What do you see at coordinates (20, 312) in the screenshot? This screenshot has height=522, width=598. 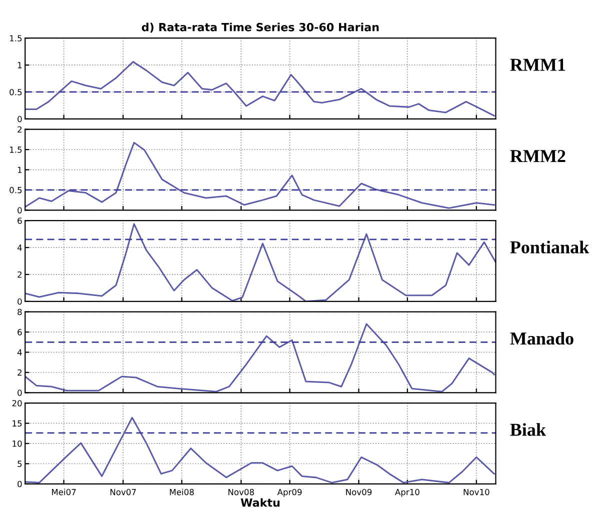 I see `y-tick-label: 8` at bounding box center [20, 312].